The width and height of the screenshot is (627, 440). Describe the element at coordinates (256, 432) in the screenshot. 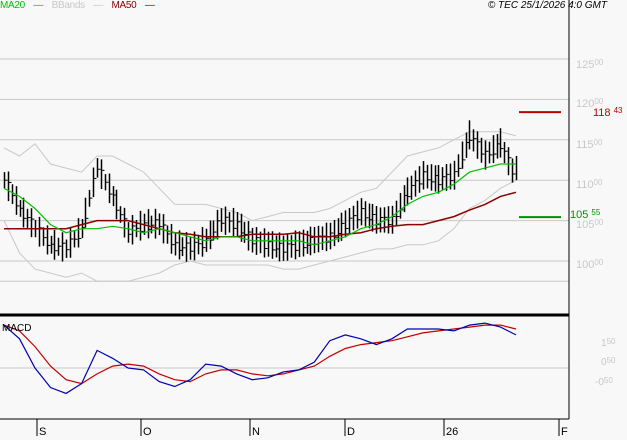

I see `x-axis-label-n: N` at that location.